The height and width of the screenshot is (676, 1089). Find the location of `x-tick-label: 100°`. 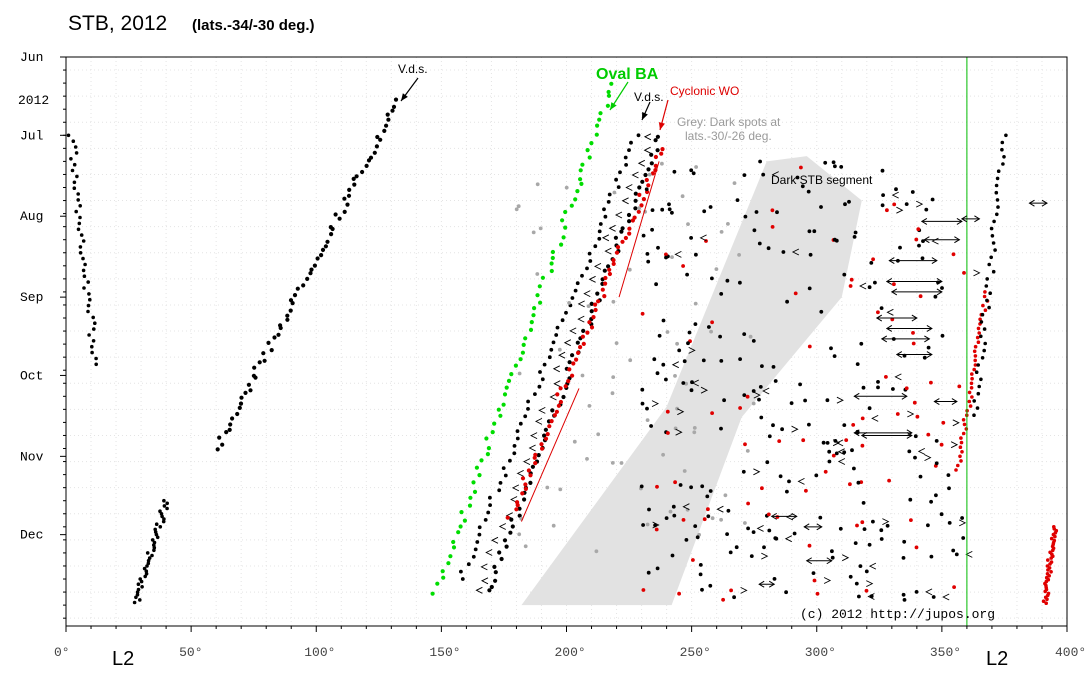

x-tick-label: 100° is located at coordinates (319, 652).